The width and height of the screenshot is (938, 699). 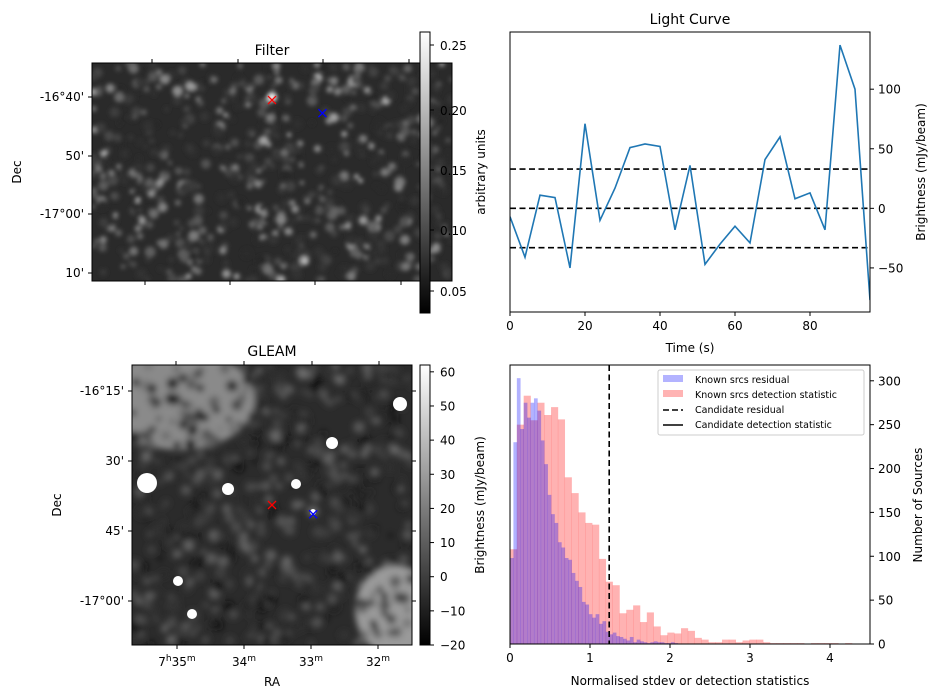 What do you see at coordinates (681, 511) in the screenshot?
I see `histogram-bars` at bounding box center [681, 511].